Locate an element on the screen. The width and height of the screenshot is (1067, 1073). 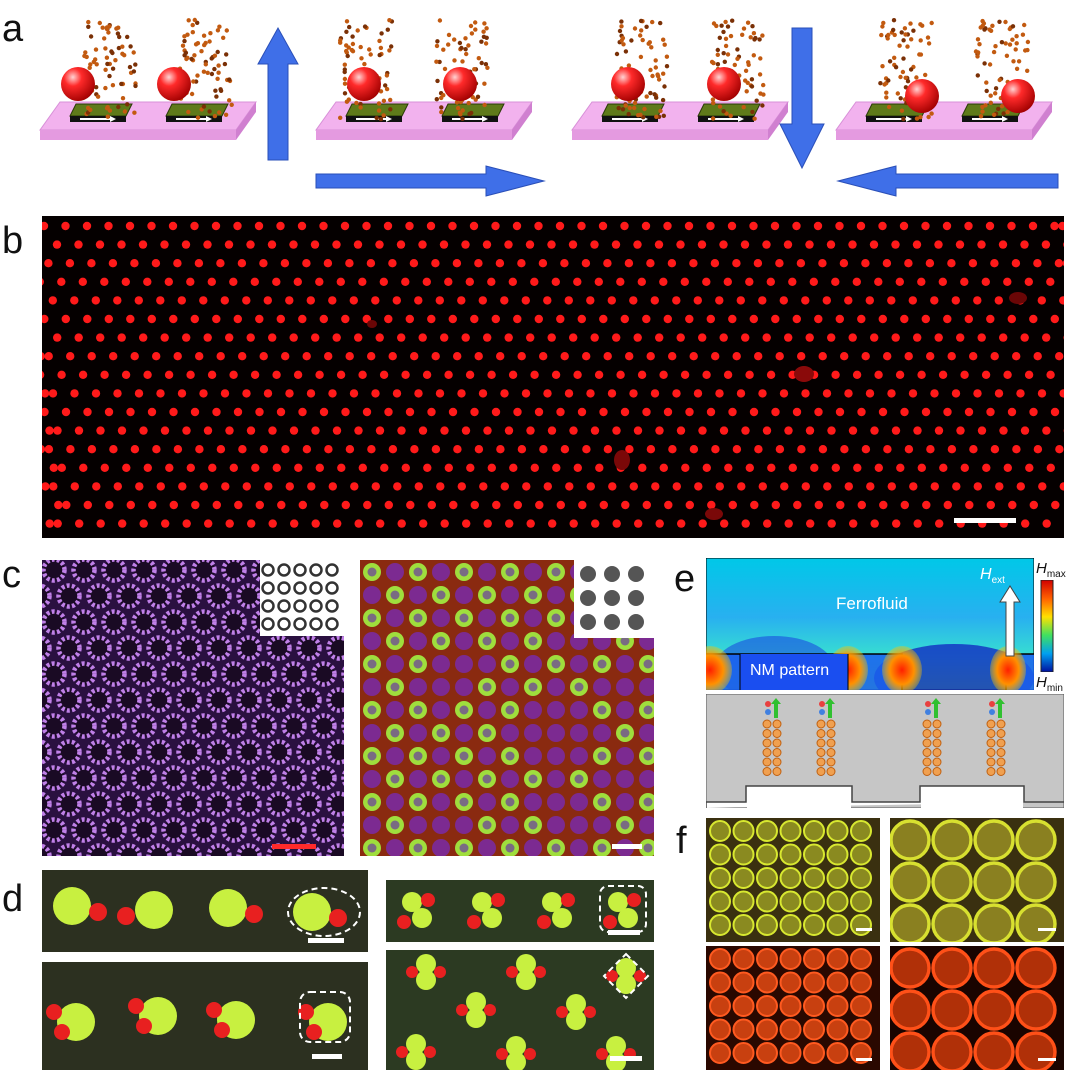
colorbar is located at coordinates (1047, 626).